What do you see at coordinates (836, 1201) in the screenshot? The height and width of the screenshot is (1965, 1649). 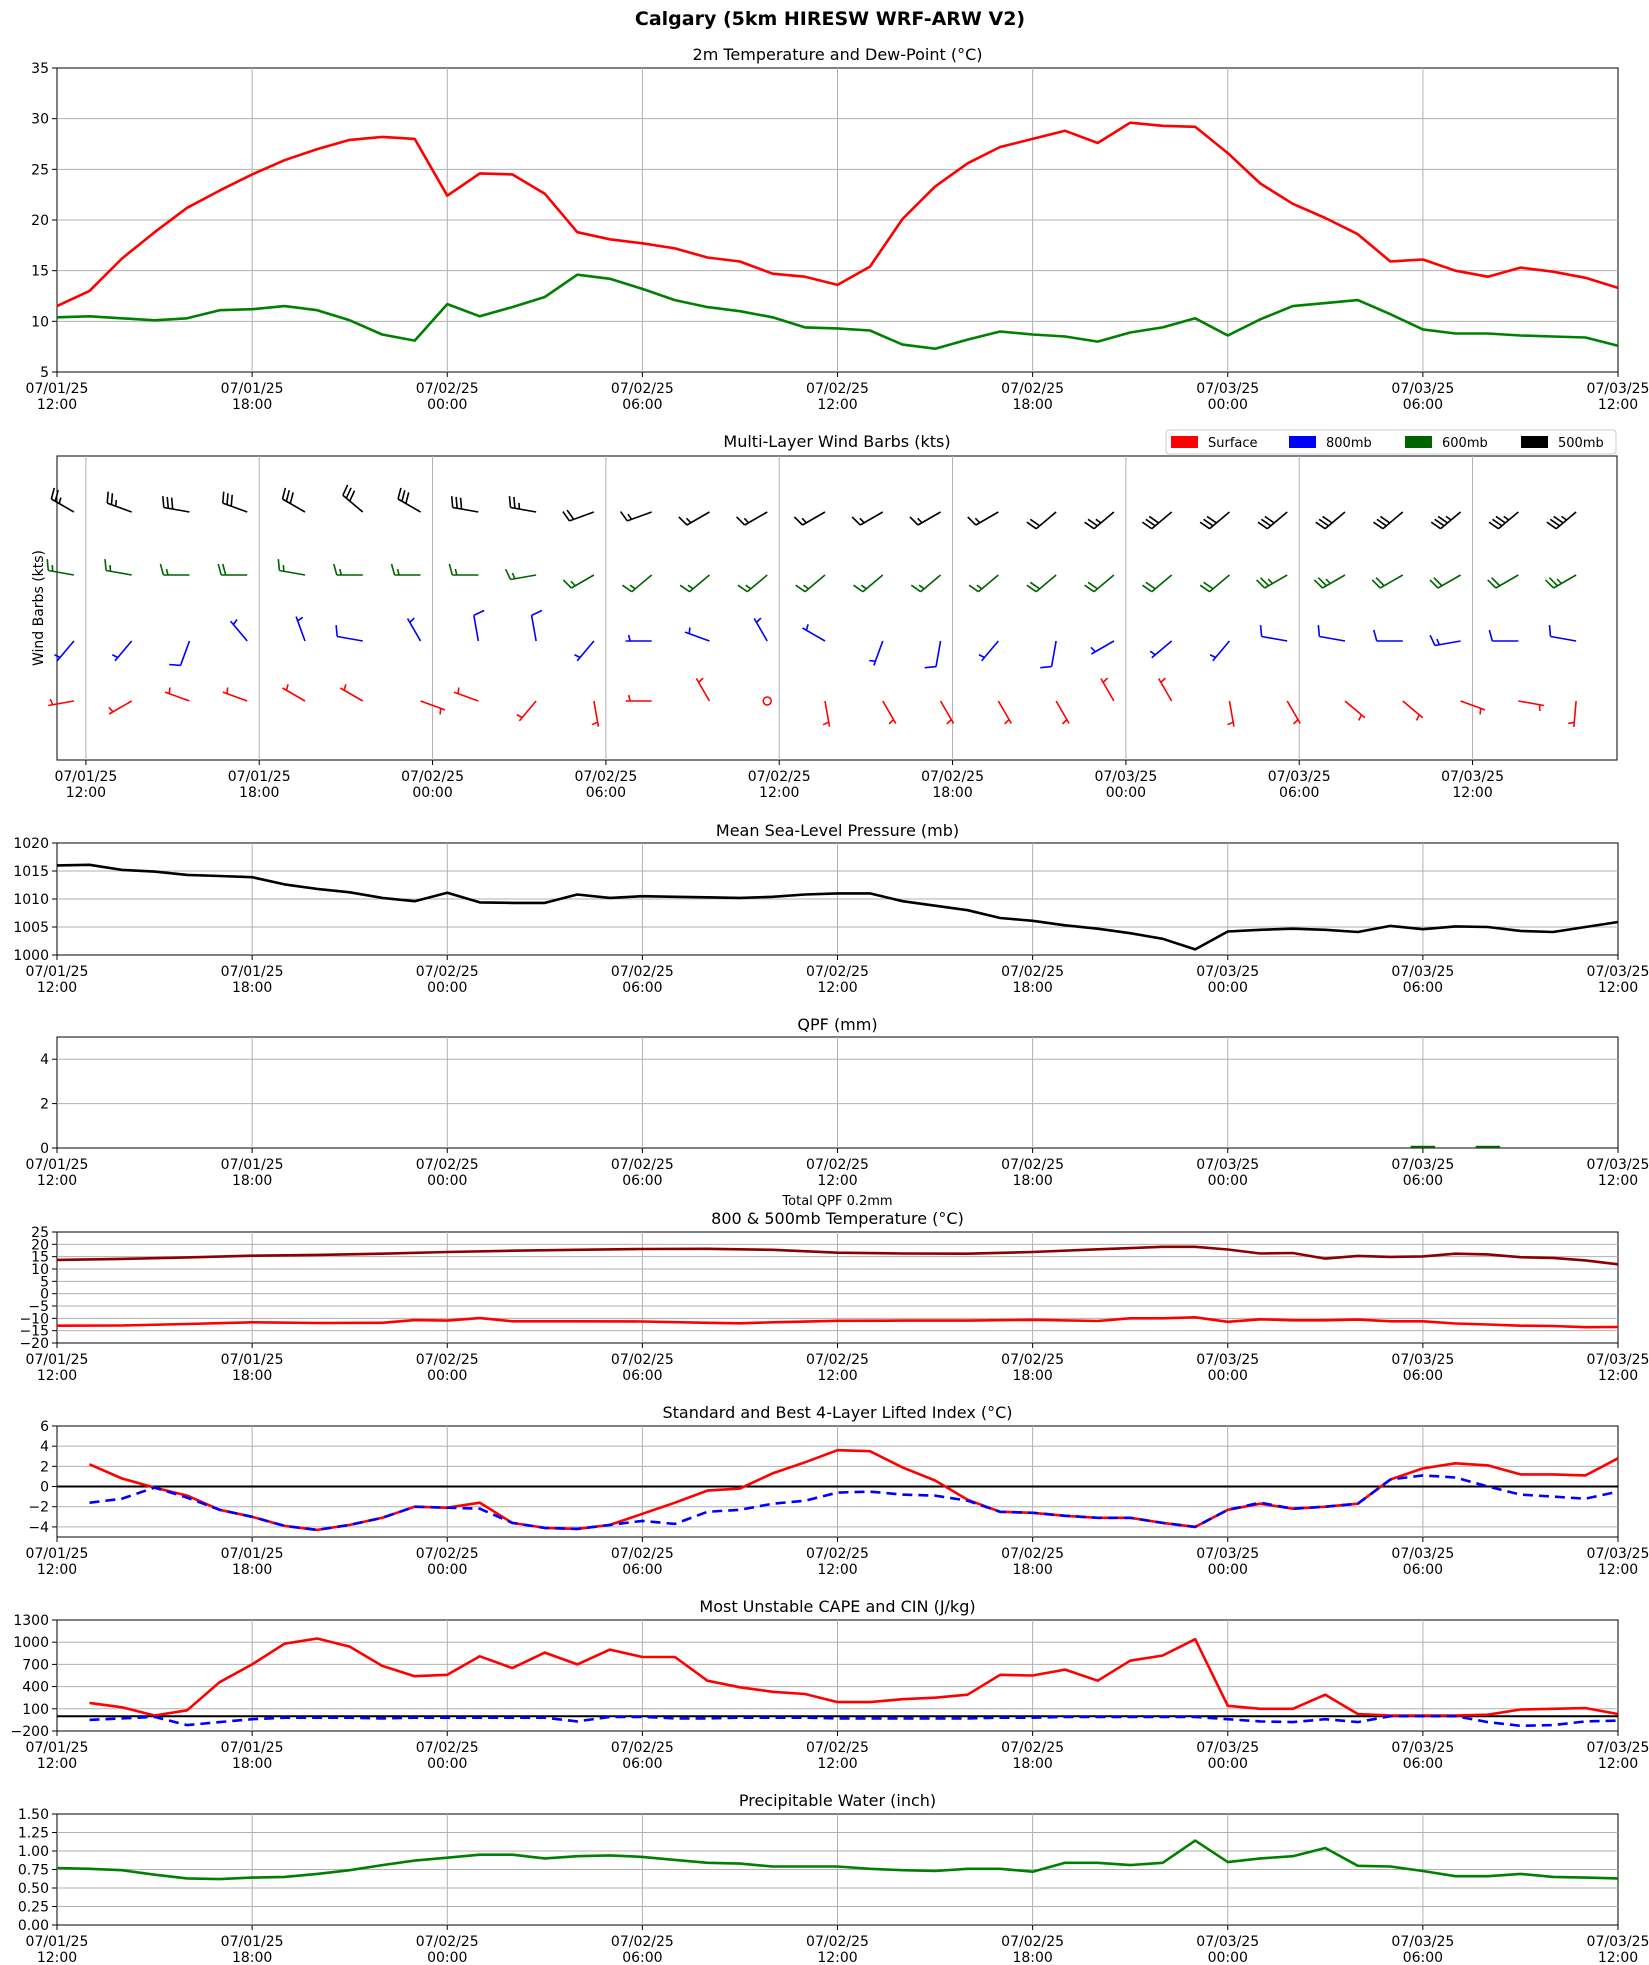 I see `qpf-total-annotation: Total QPF 0.2mm` at bounding box center [836, 1201].